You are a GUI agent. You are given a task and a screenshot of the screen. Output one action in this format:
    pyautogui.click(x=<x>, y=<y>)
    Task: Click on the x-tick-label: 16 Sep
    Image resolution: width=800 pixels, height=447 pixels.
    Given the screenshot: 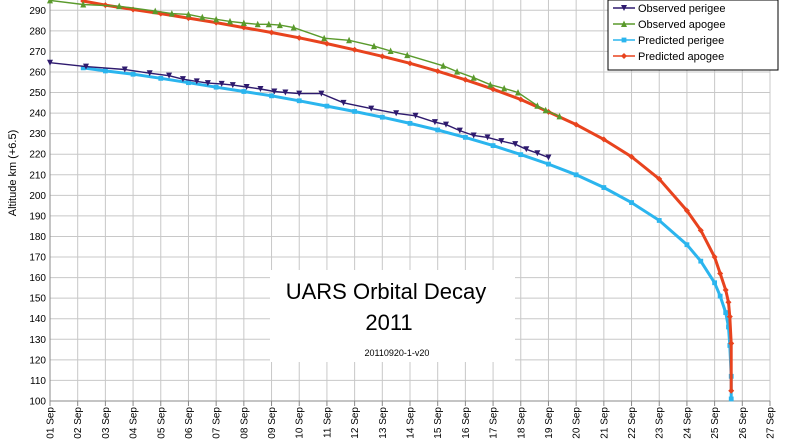 What is the action you would take?
    pyautogui.click(x=466, y=423)
    